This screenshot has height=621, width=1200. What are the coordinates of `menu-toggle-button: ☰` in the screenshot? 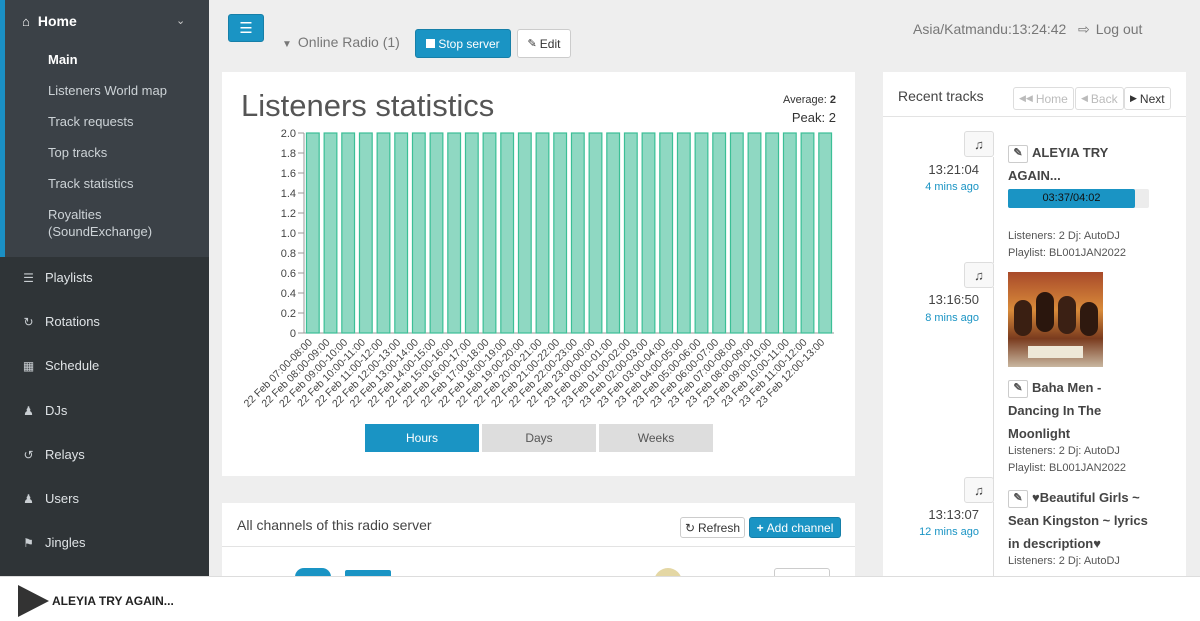 It's located at (246, 28).